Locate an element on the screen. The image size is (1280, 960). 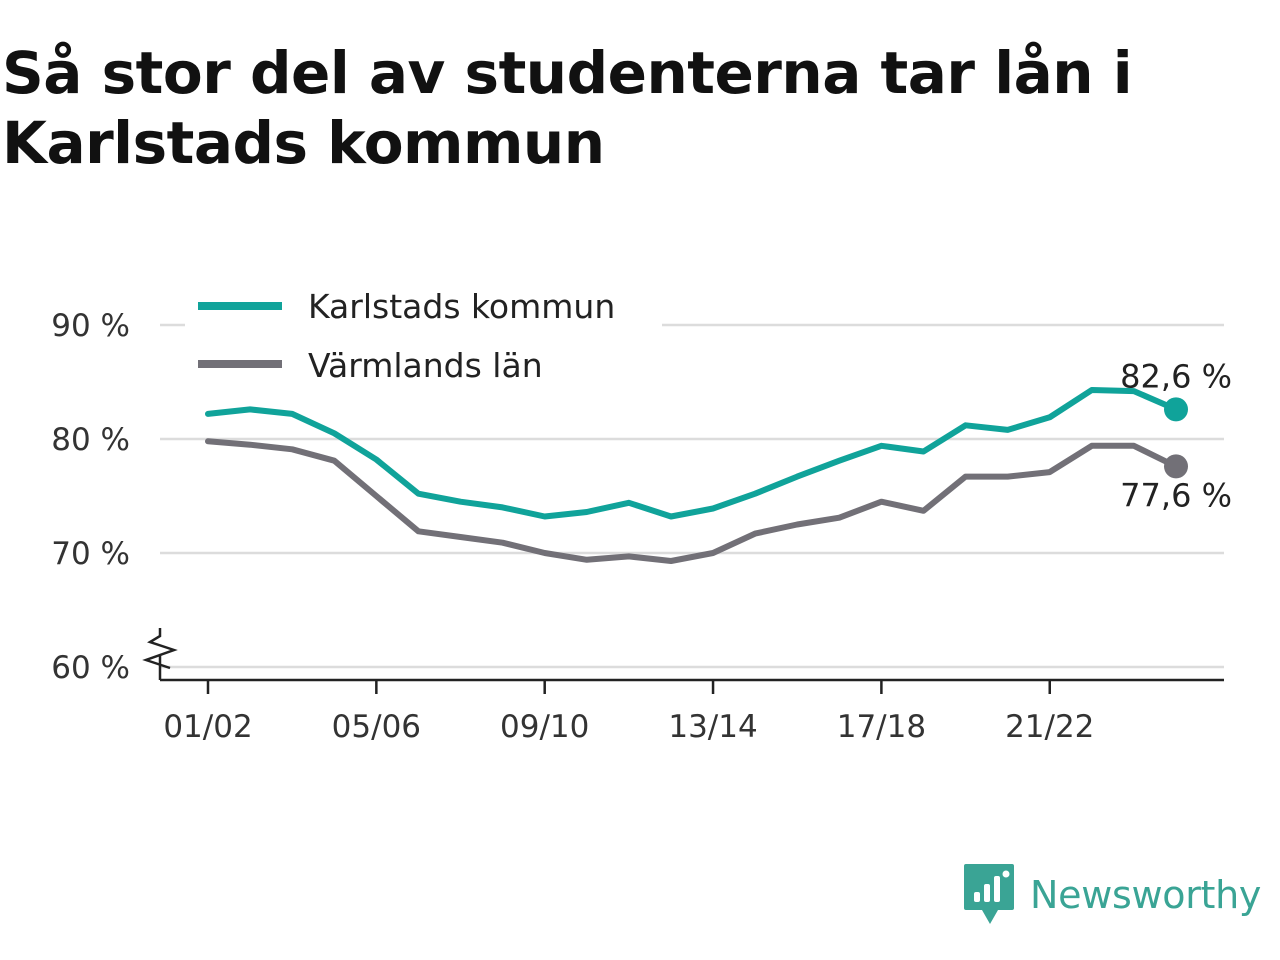
y-tick-label-60: 60 % is located at coordinates (90, 668).